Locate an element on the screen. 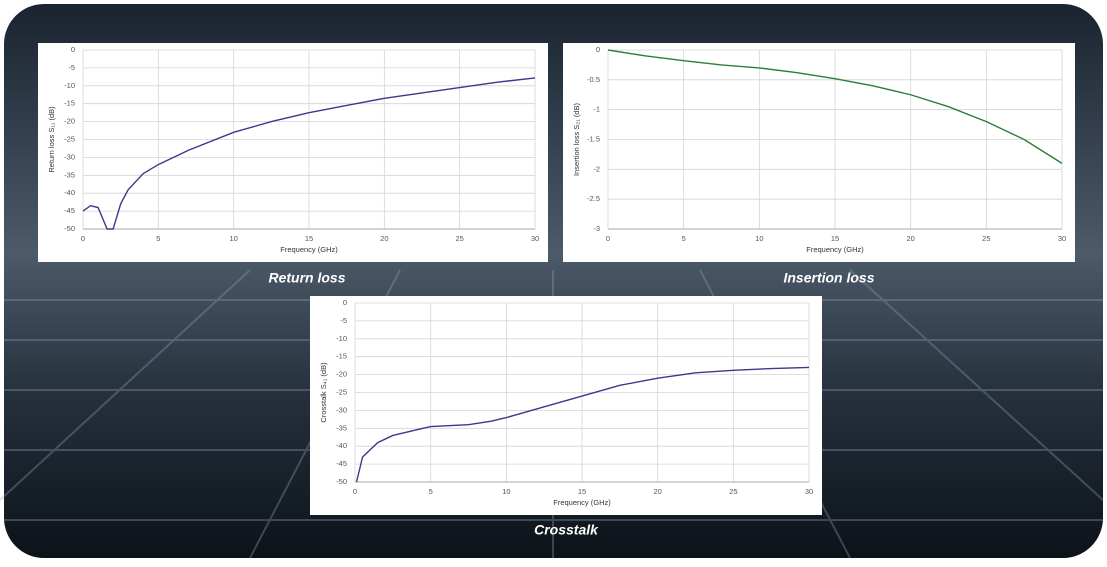 This screenshot has height=567, width=1107. y-tick-label: -3 is located at coordinates (596, 228).